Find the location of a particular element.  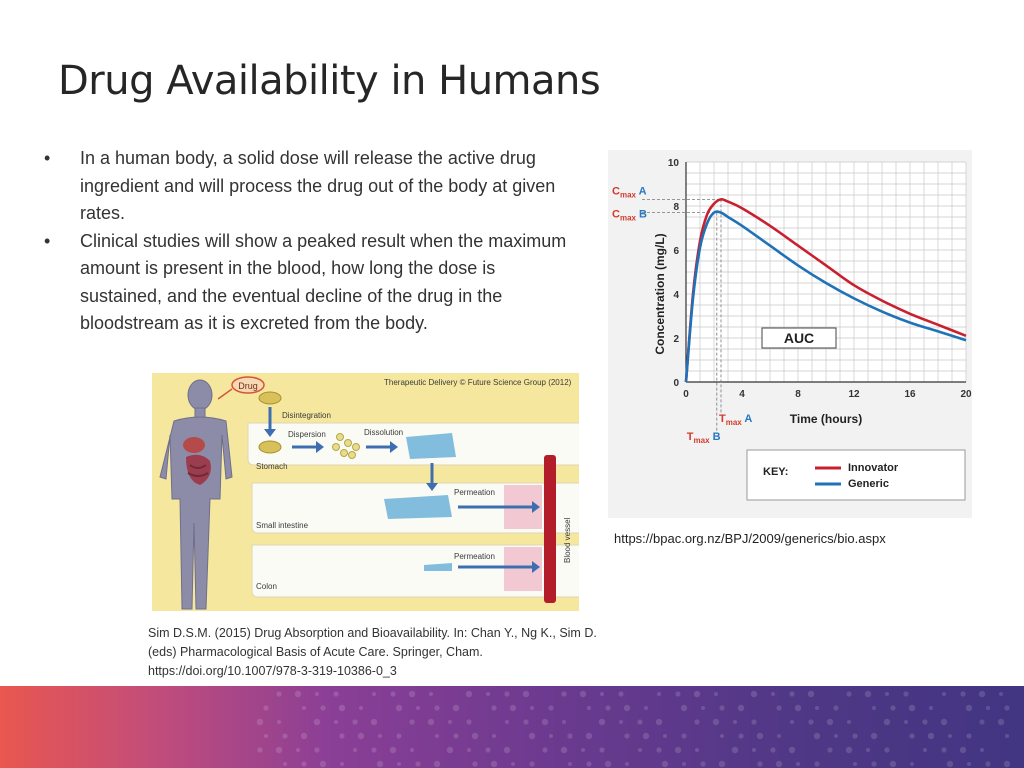

auc-label: AUC is located at coordinates (799, 338).